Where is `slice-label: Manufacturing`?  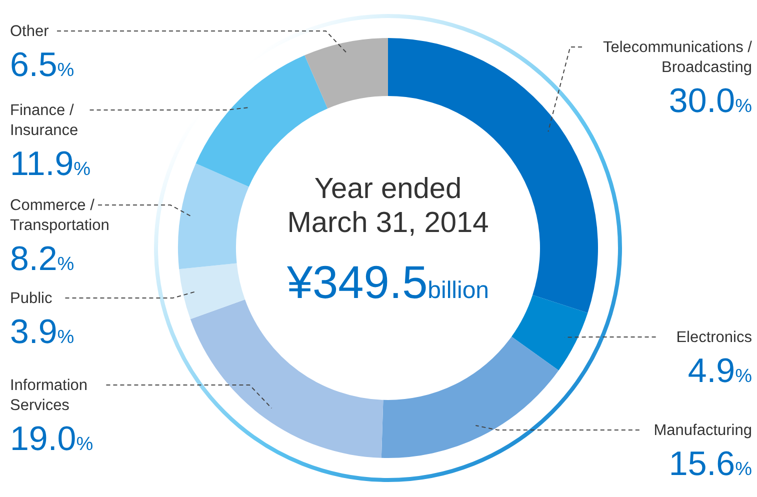
slice-label: Manufacturing is located at coordinates (703, 430).